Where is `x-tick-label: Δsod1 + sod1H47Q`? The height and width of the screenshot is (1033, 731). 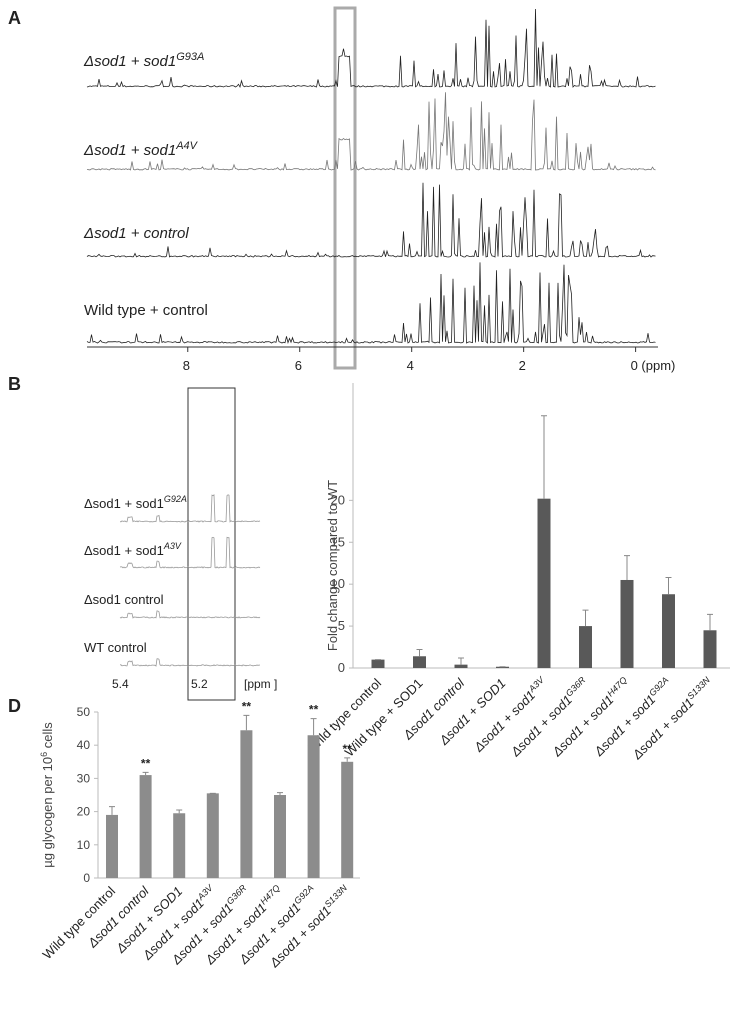 x-tick-label: Δsod1 + sod1H47Q is located at coordinates (590, 717).